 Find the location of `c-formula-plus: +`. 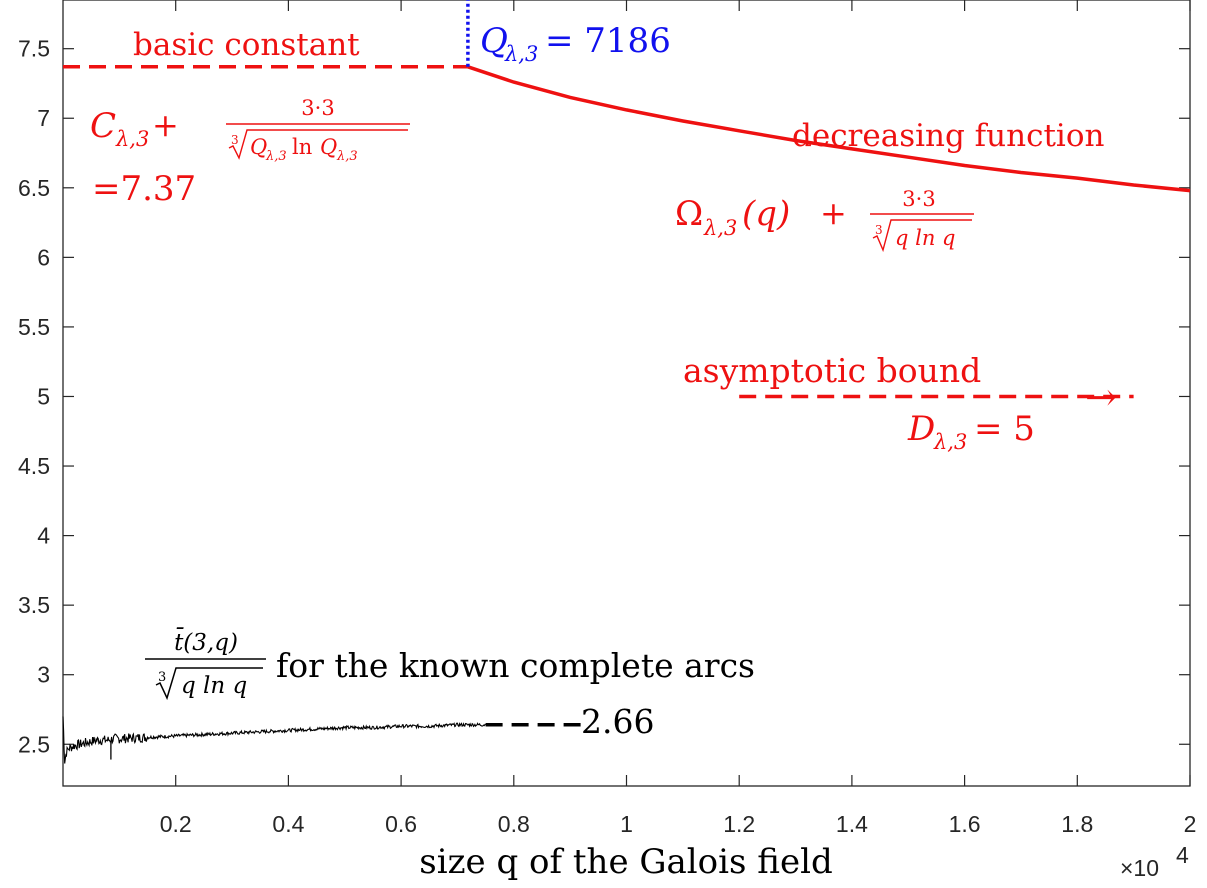

c-formula-plus: + is located at coordinates (165, 125).